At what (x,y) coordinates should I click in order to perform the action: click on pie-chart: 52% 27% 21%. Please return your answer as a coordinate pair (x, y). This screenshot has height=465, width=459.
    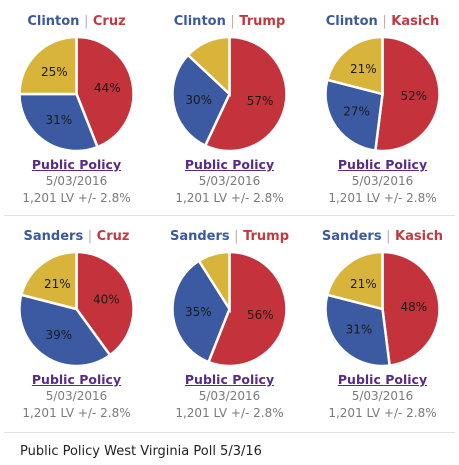
    Looking at the image, I should click on (382, 94).